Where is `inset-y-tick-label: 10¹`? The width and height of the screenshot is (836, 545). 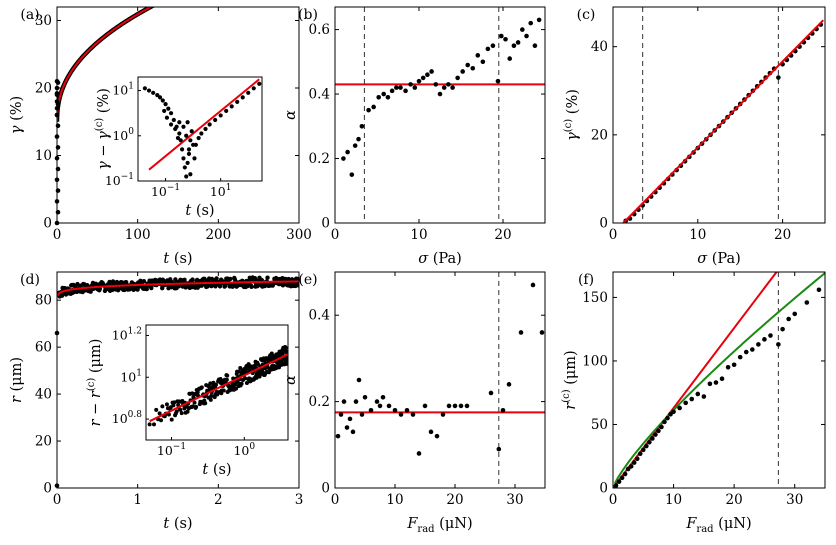
inset-y-tick-label: 10¹ is located at coordinates (131, 376).